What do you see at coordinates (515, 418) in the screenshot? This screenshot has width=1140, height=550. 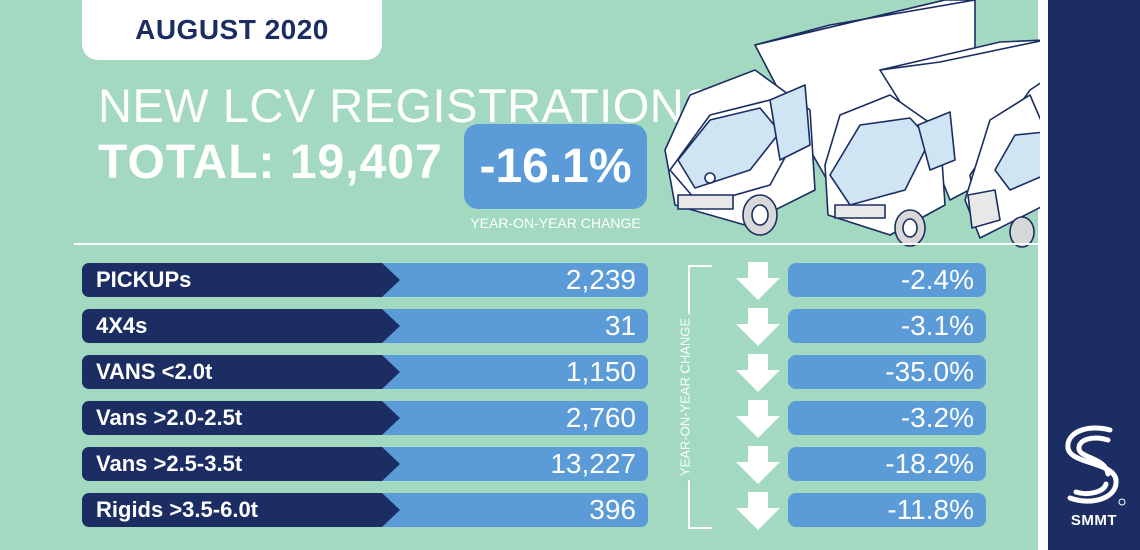 I see `row-value-cell: 2,760` at bounding box center [515, 418].